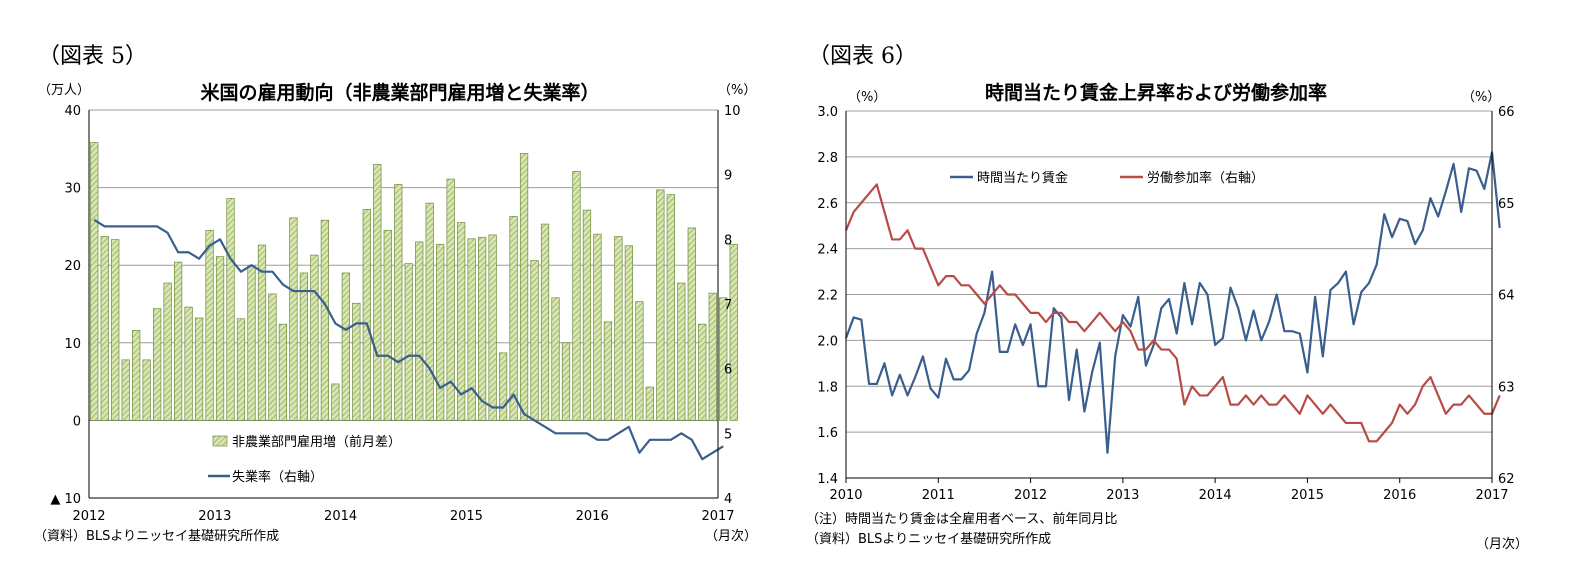  Describe the element at coordinates (1155, 93) in the screenshot. I see `chart-2-title: 時間当たり賃金上昇率および労働参加率` at that location.